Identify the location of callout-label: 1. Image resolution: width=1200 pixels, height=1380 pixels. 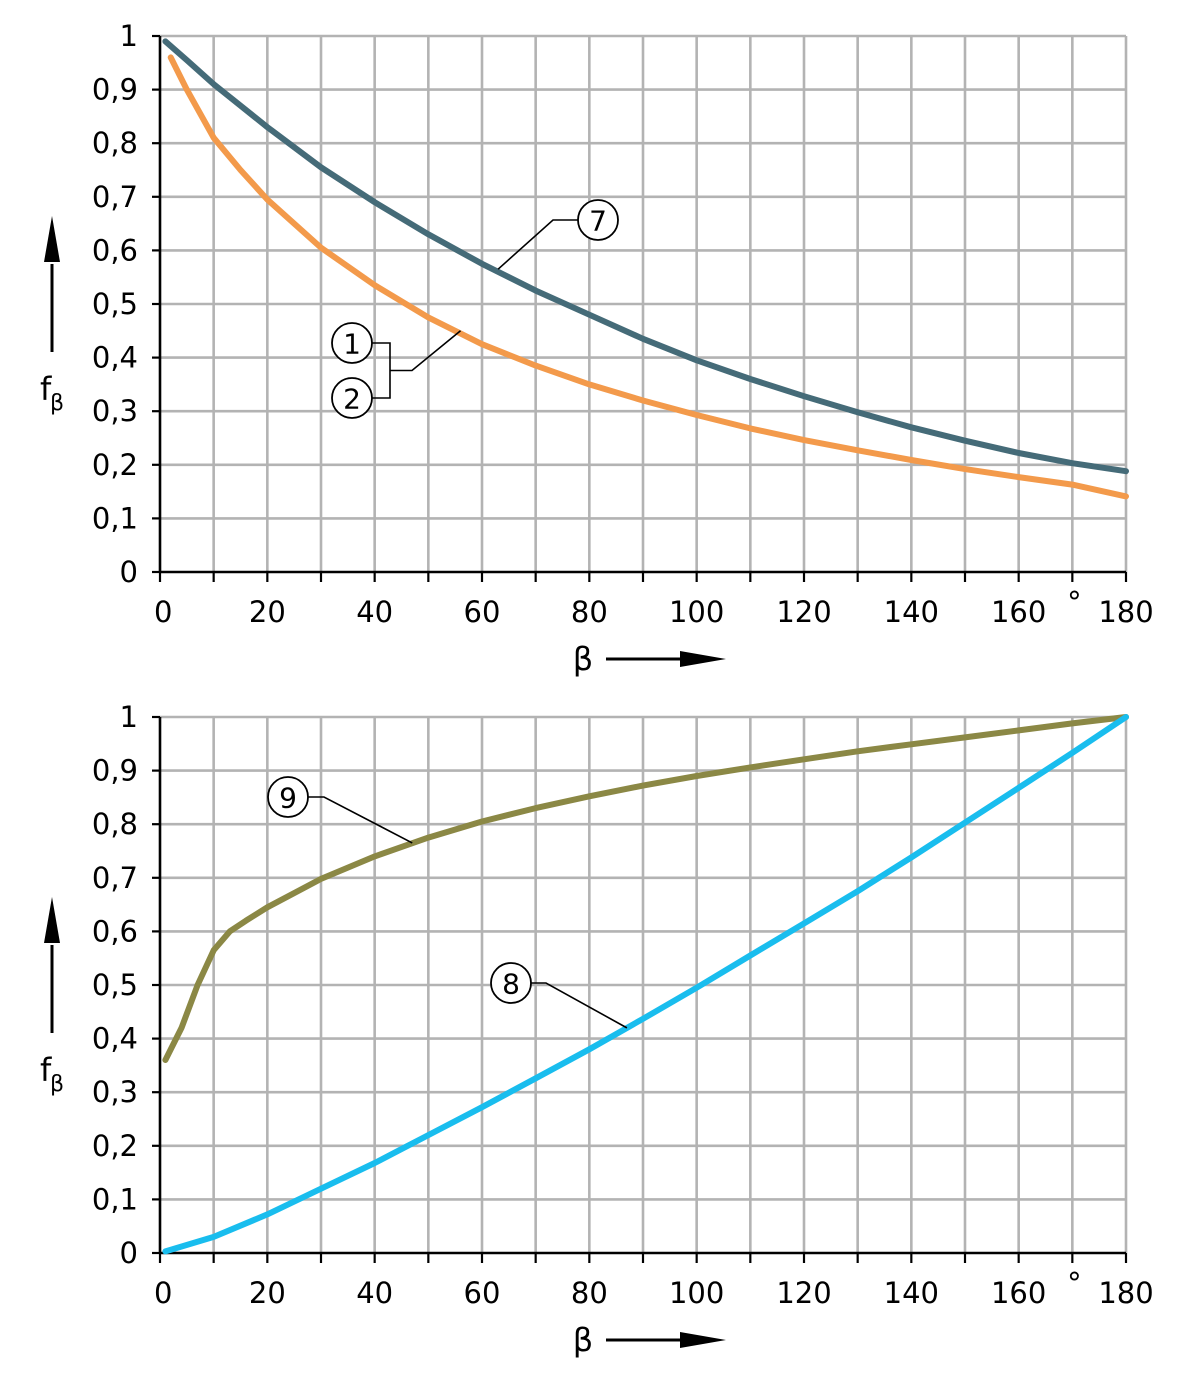
(352, 344).